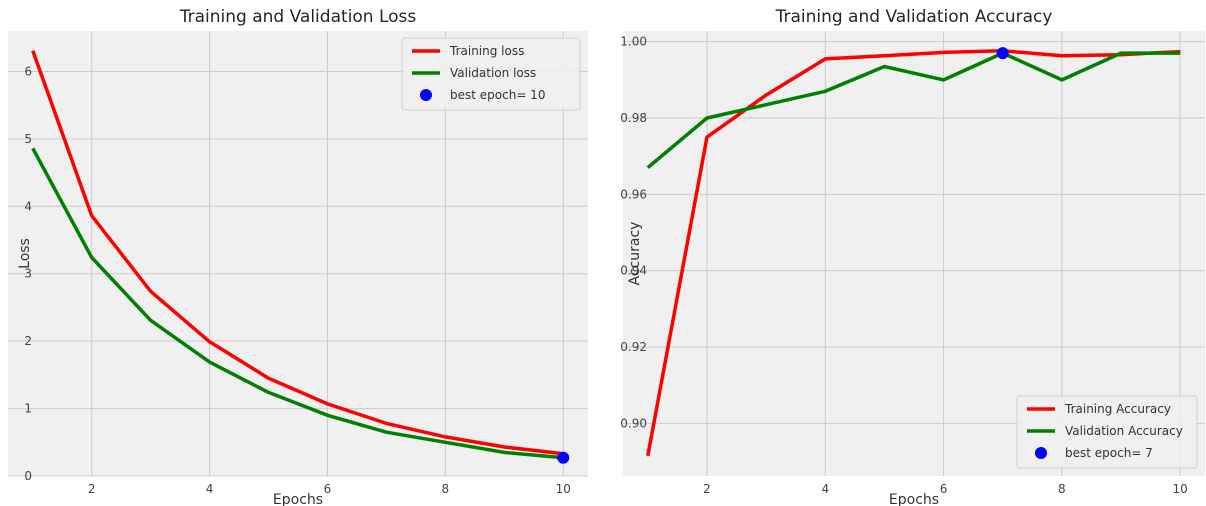 The width and height of the screenshot is (1206, 506). What do you see at coordinates (633, 118) in the screenshot?
I see `y-tick-label: 0.98` at bounding box center [633, 118].